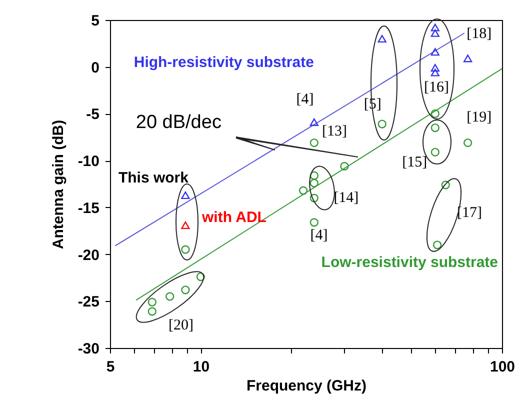 This screenshot has width=524, height=414. I want to click on y-tick-label: 0, so click(95, 67).